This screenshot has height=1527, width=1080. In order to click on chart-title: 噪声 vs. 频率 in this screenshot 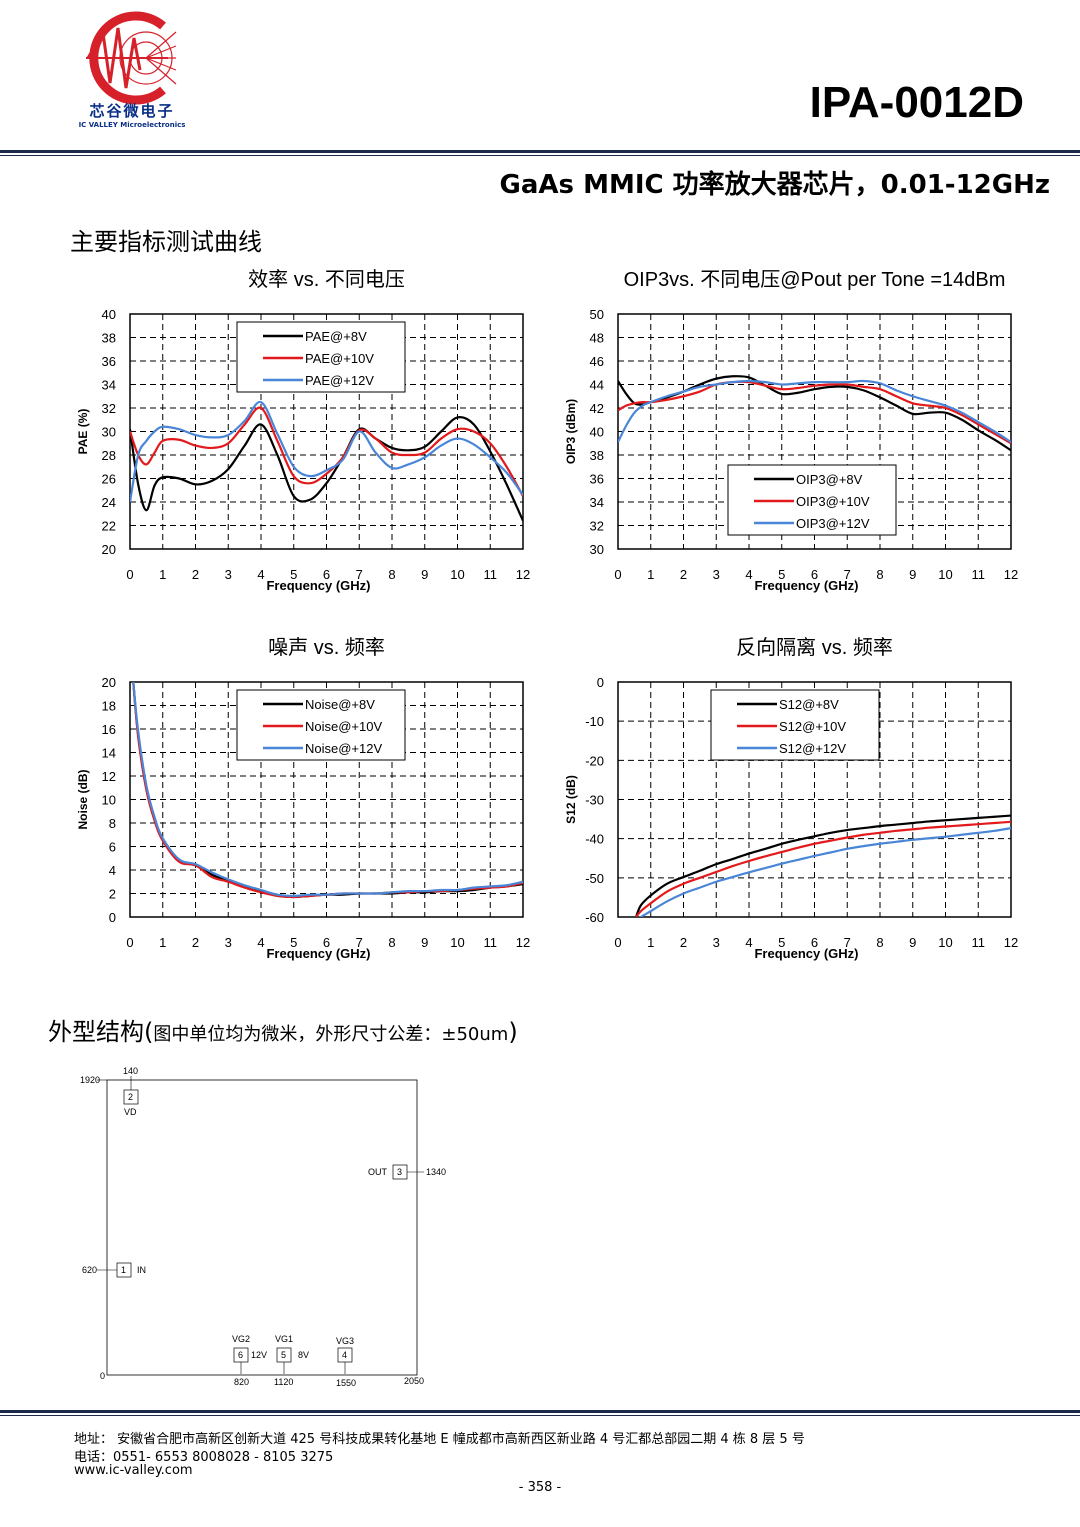, I will do `click(326, 647)`.